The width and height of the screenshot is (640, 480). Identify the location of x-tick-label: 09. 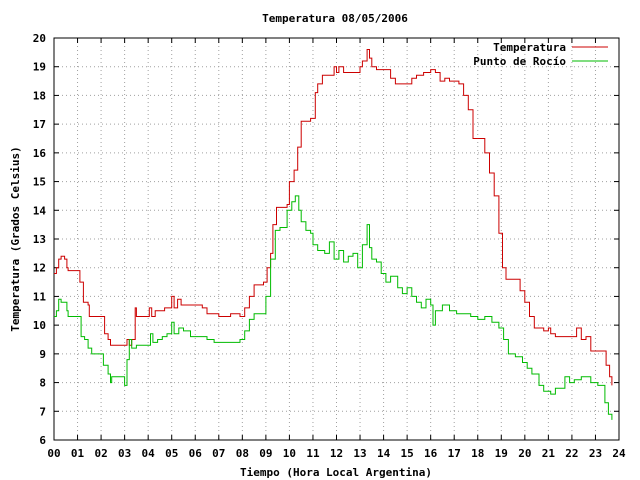
(265, 453).